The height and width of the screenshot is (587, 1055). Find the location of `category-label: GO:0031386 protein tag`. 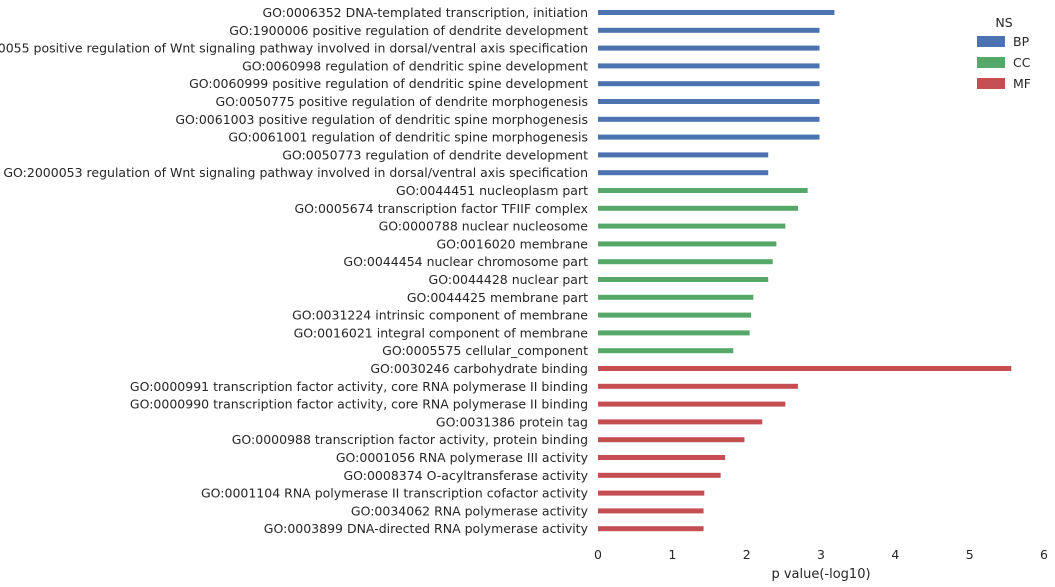

category-label: GO:0031386 protein tag is located at coordinates (512, 421).